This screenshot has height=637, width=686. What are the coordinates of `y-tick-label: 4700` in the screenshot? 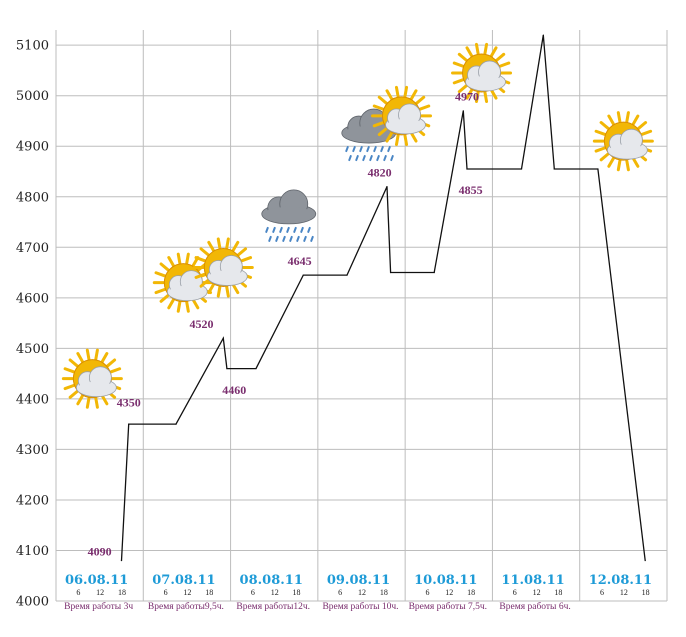 It's located at (32, 248).